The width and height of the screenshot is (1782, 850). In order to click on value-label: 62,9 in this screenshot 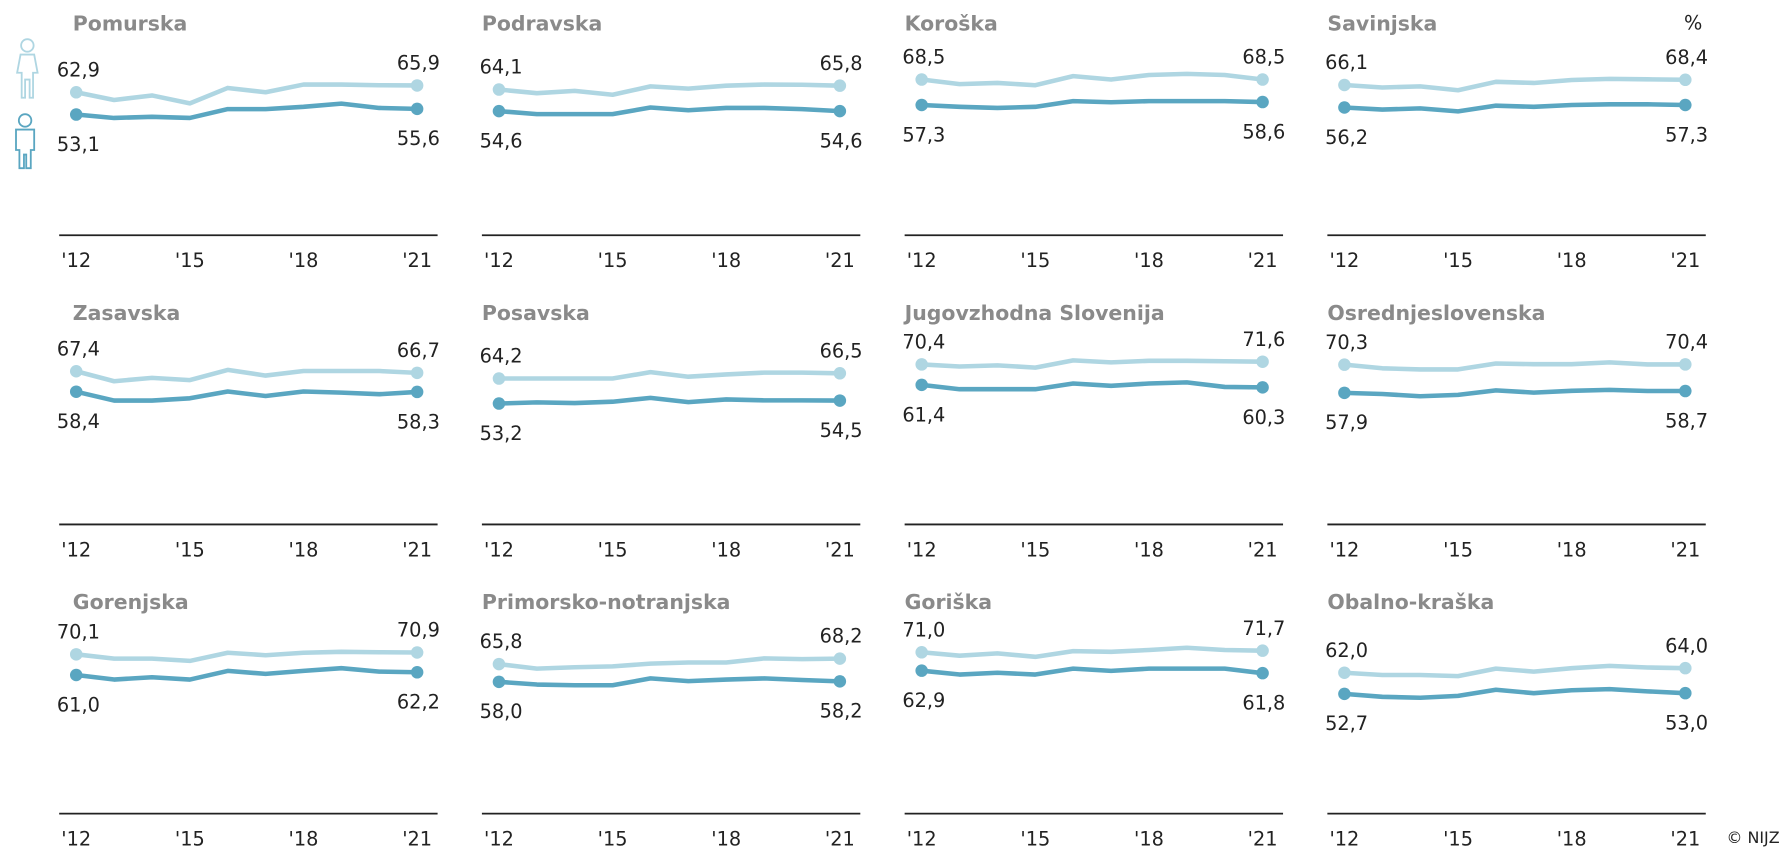, I will do `click(78, 69)`.